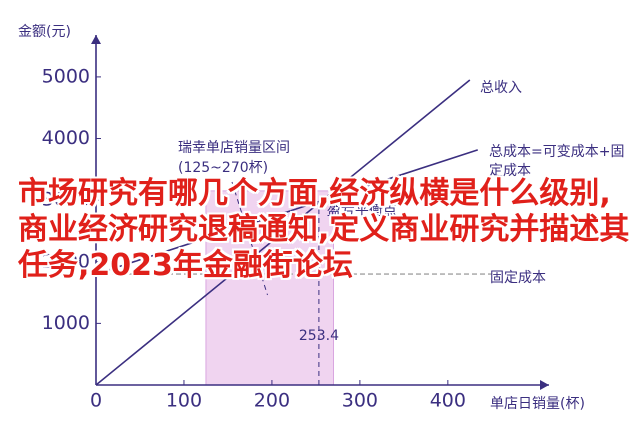 This screenshot has height=445, width=644. Describe the element at coordinates (96, 401) in the screenshot. I see `x-tick-label: 0` at that location.